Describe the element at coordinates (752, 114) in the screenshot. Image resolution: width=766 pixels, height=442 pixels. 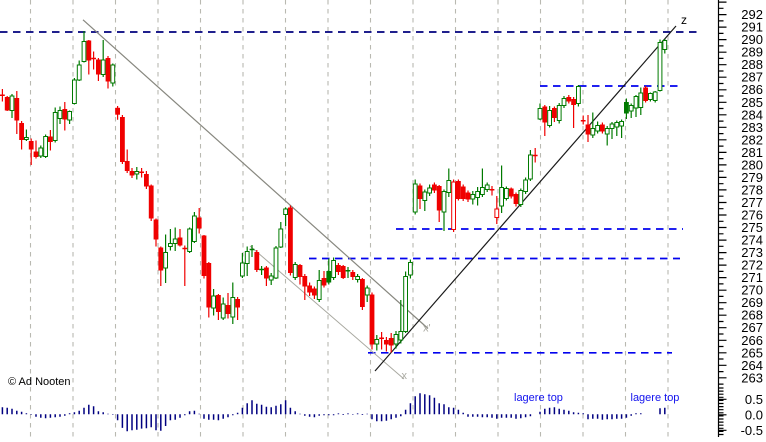
I see `svg-text: 284` at that location.